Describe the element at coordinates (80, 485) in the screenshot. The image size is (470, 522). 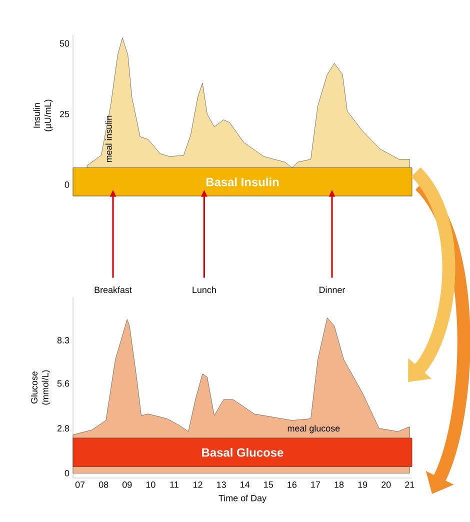
I see `x-tick-label: 07` at that location.